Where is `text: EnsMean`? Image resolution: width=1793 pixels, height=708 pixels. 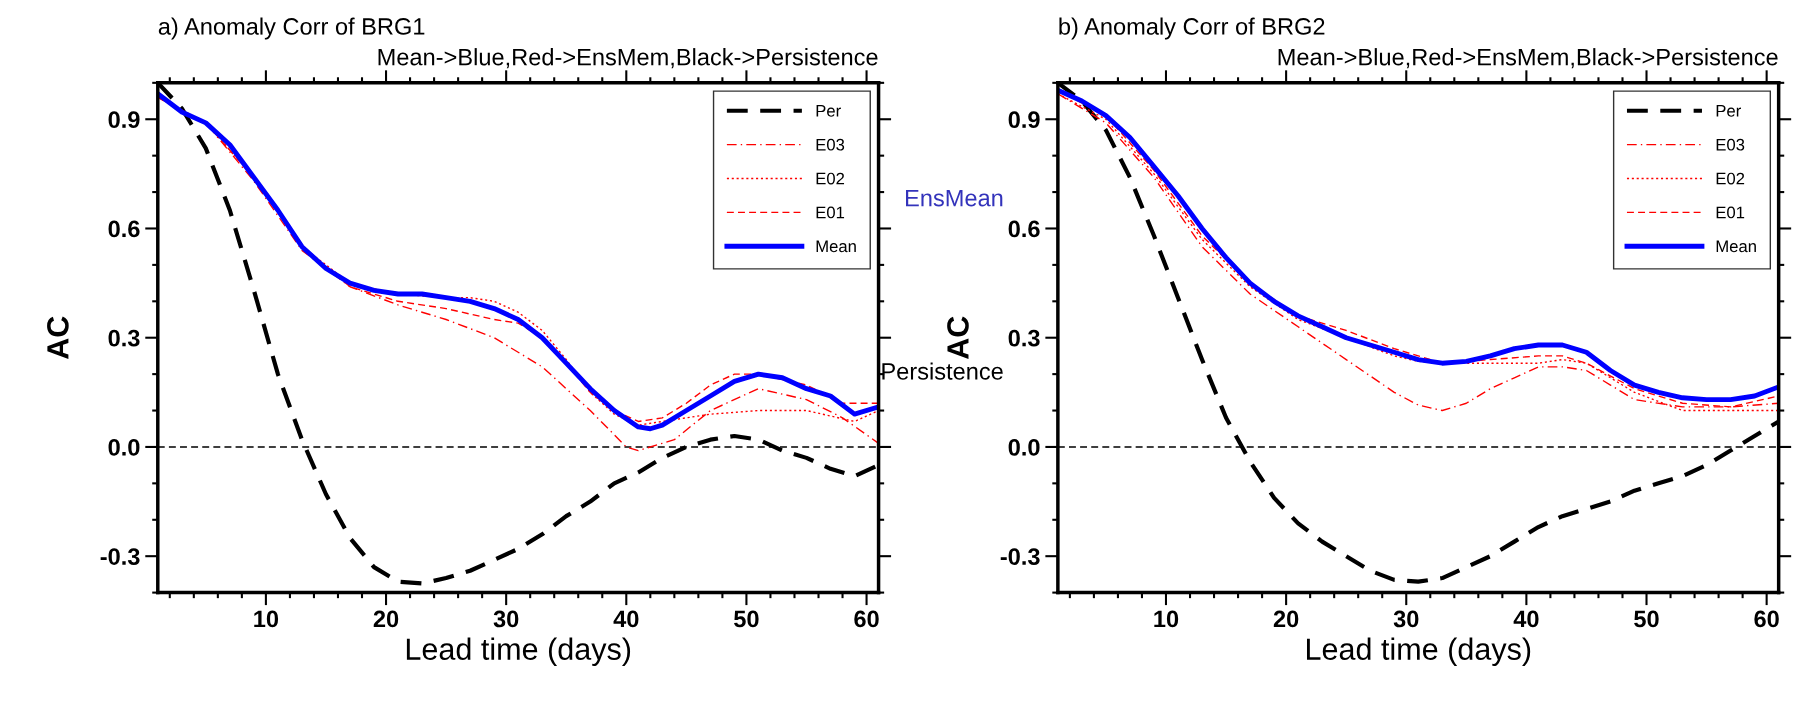 text: EnsMean is located at coordinates (954, 198).